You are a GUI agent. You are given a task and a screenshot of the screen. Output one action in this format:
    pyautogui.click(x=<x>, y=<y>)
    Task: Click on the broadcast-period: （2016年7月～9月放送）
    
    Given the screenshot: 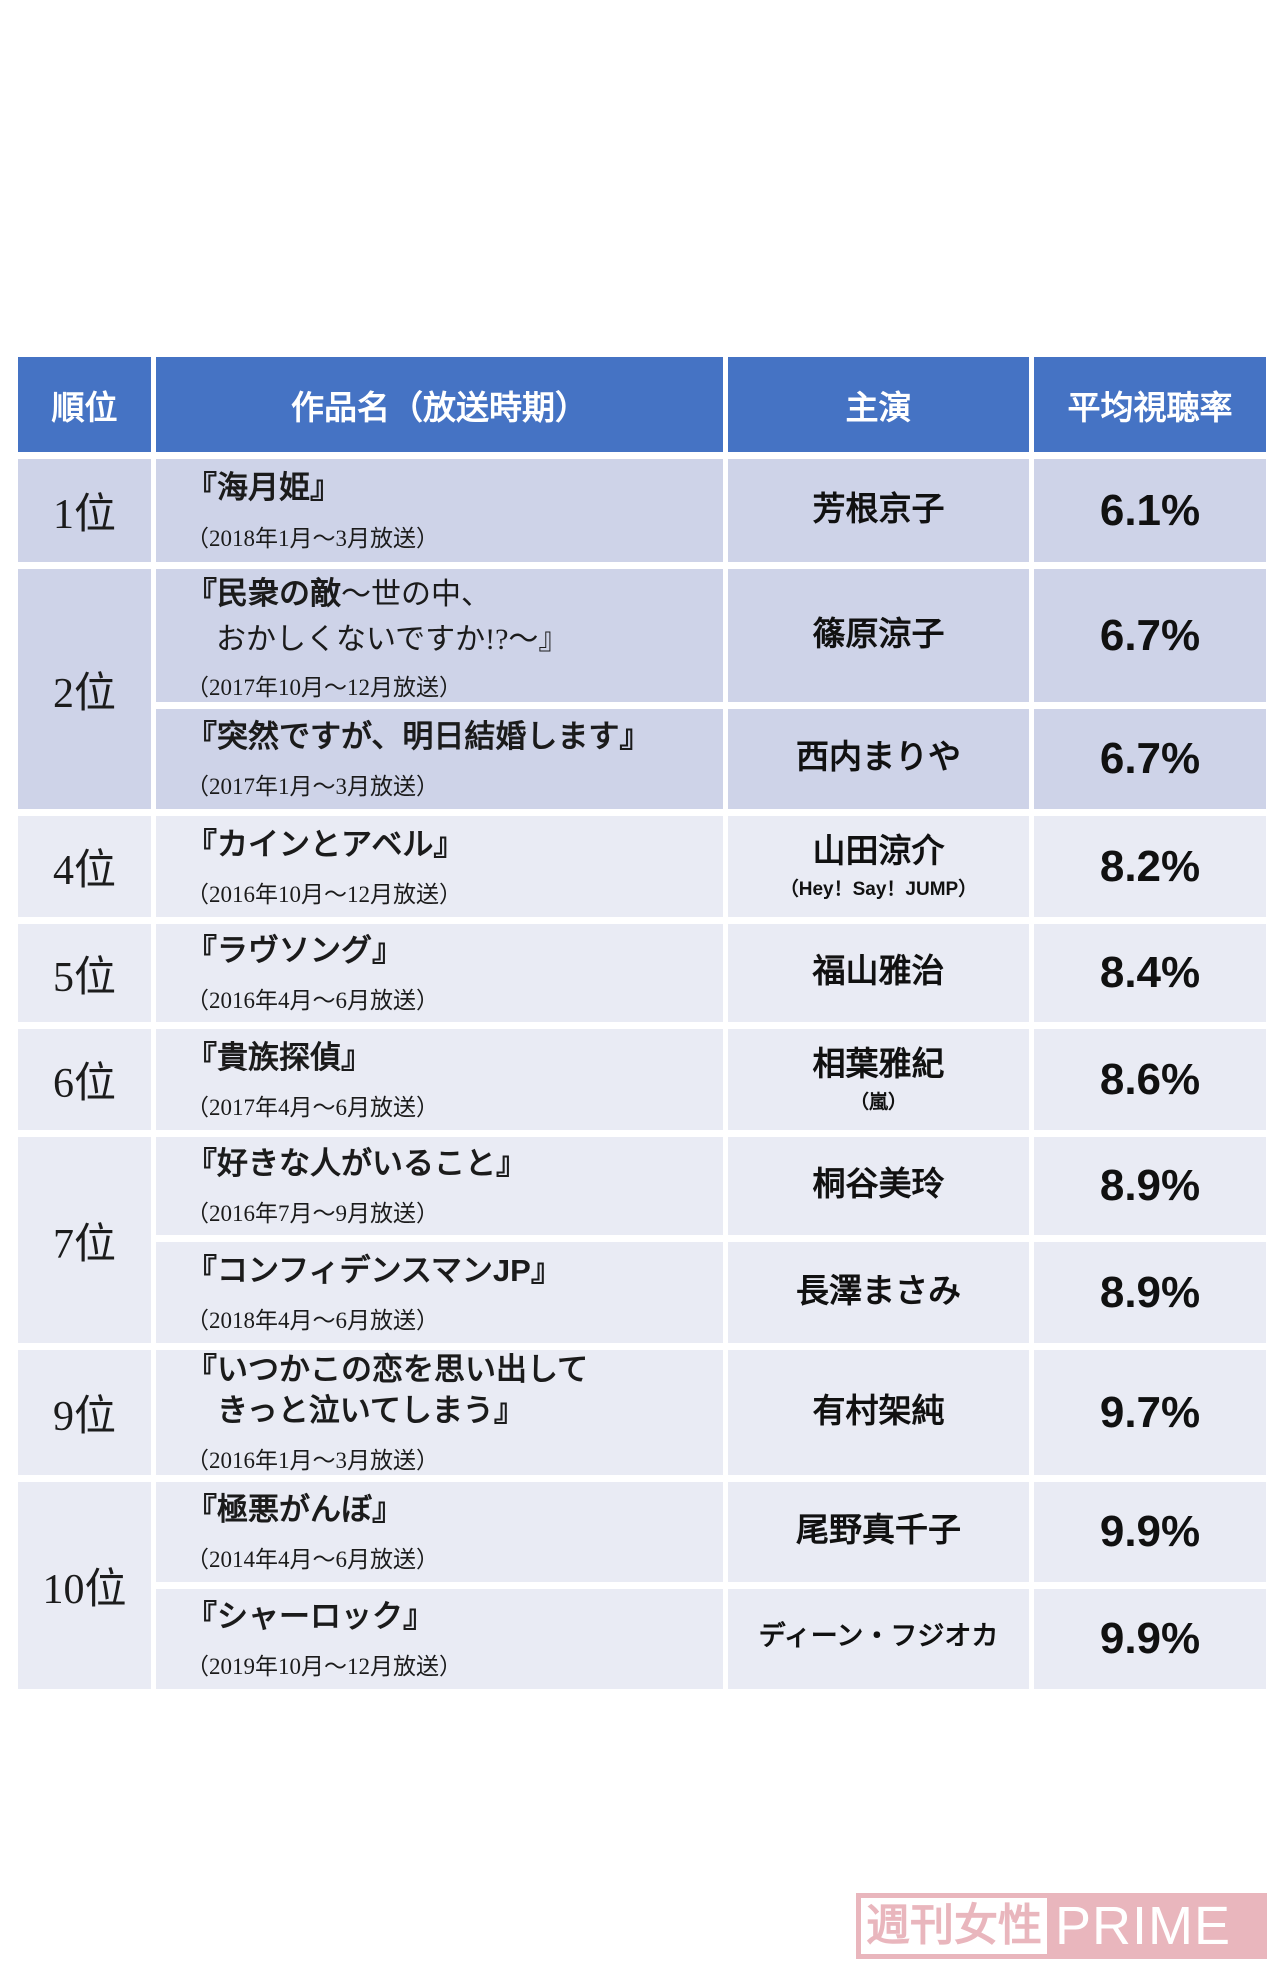 What is the action you would take?
    pyautogui.click(x=312, y=1214)
    